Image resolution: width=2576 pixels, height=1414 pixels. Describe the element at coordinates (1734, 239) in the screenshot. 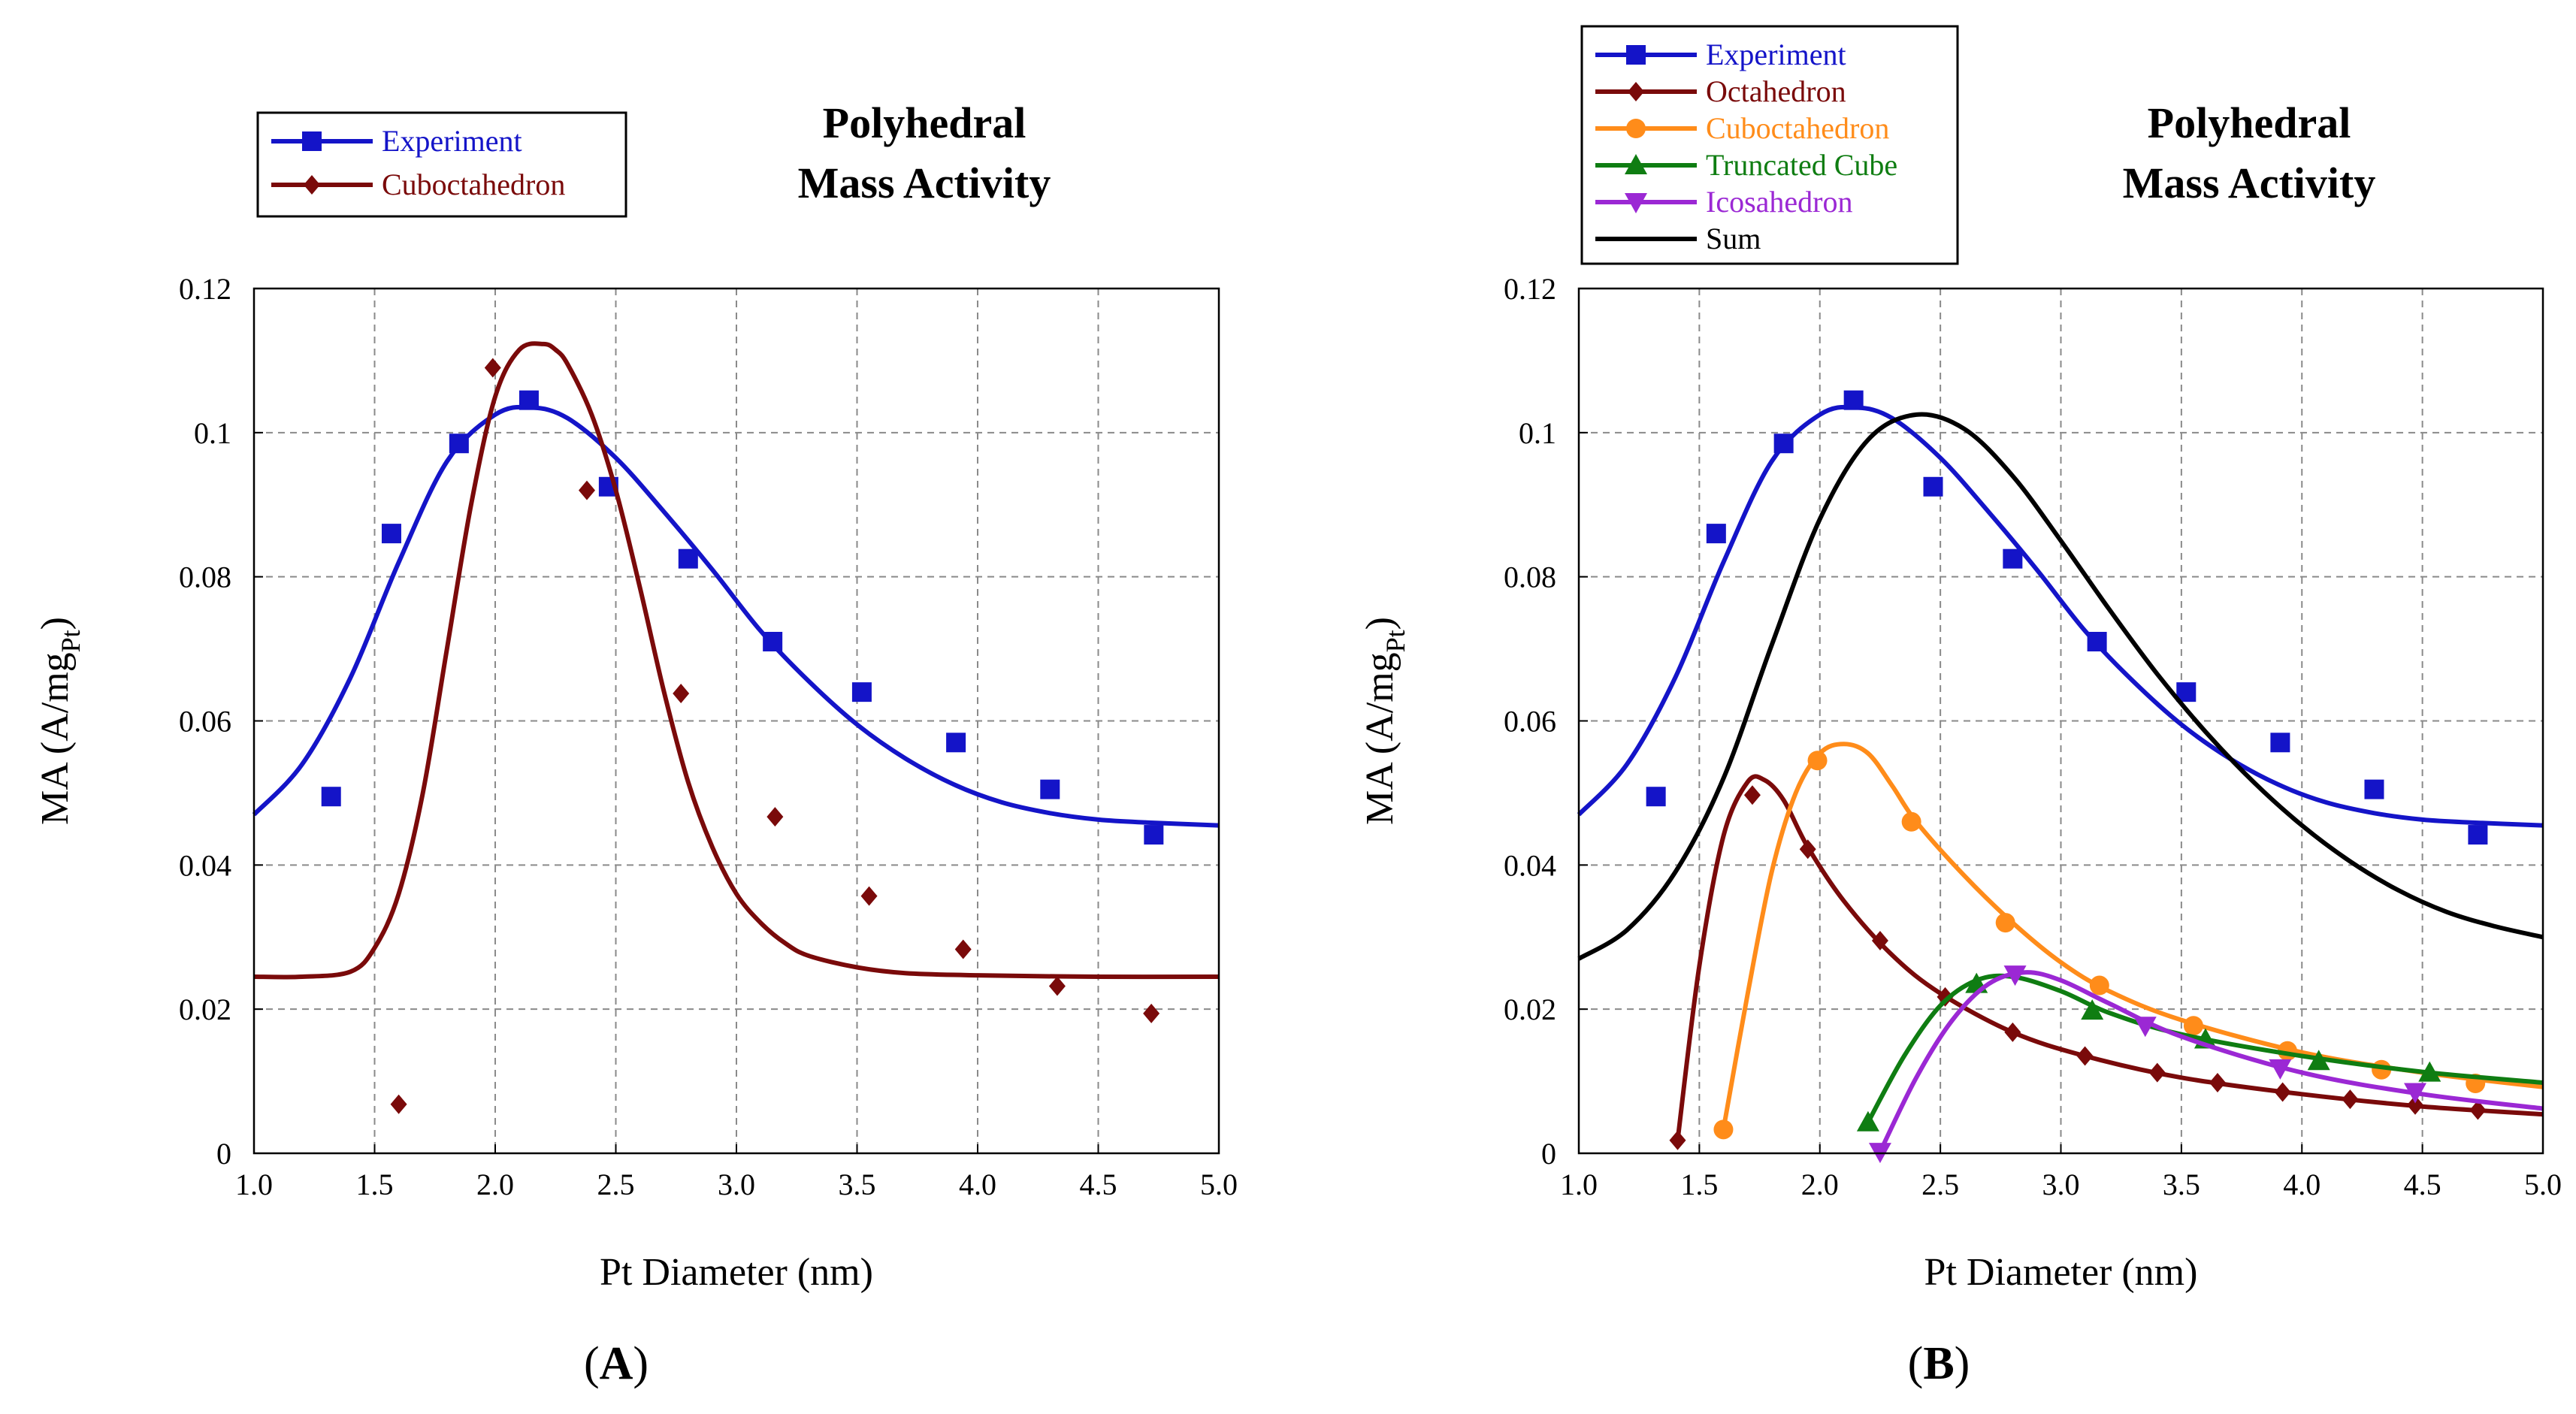

I see `legend-label: Sum` at that location.